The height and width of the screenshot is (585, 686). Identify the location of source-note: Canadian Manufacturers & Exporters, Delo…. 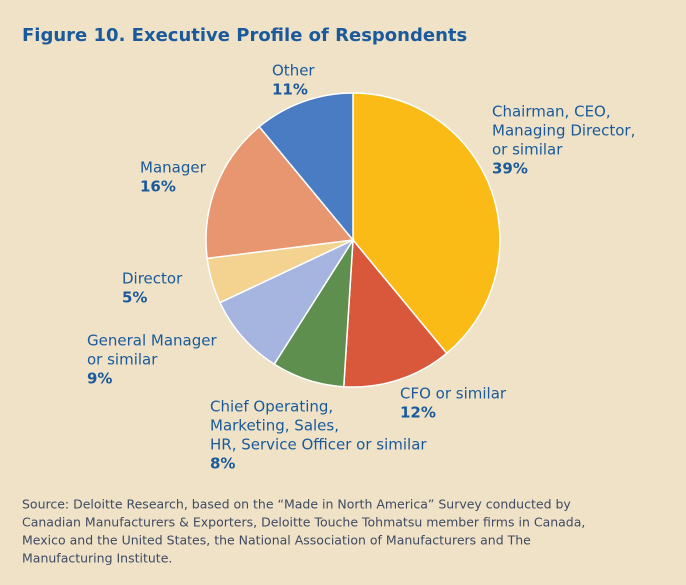
(303, 522).